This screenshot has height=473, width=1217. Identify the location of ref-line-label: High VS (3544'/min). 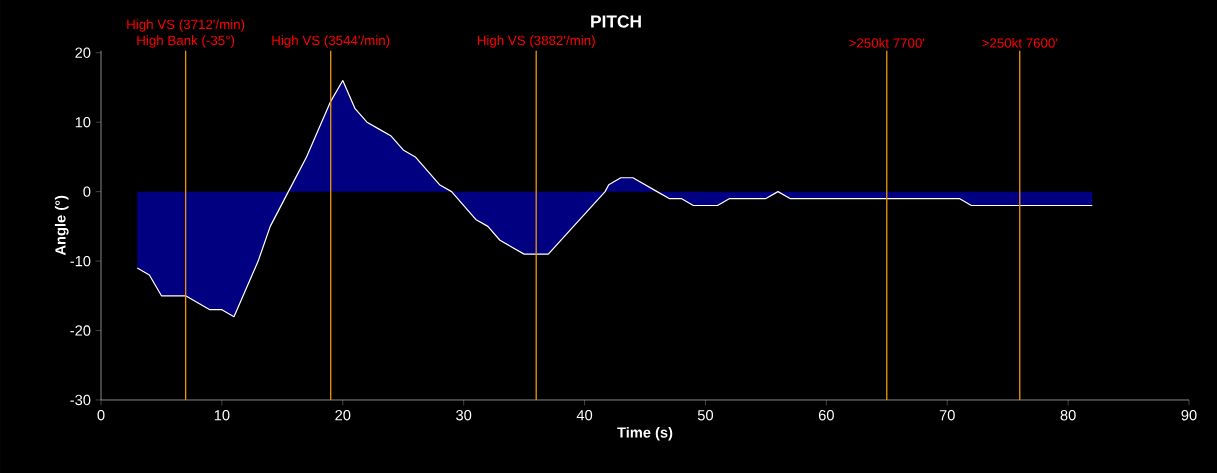
(331, 41).